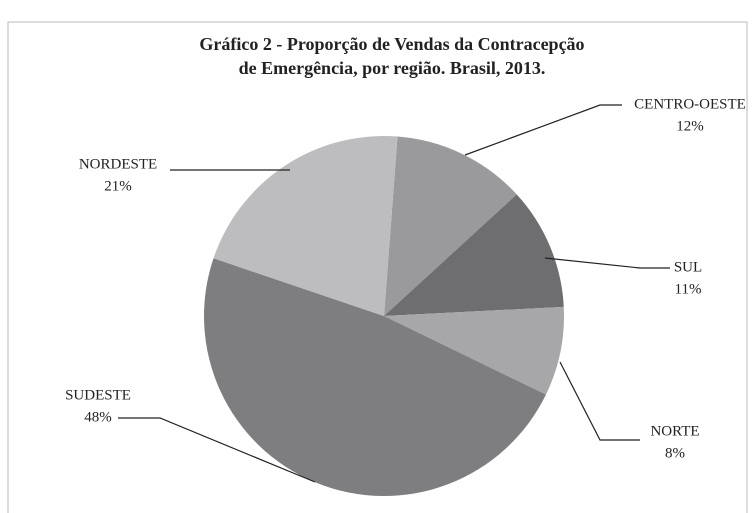  Describe the element at coordinates (675, 453) in the screenshot. I see `slice-value-label: 8%` at that location.